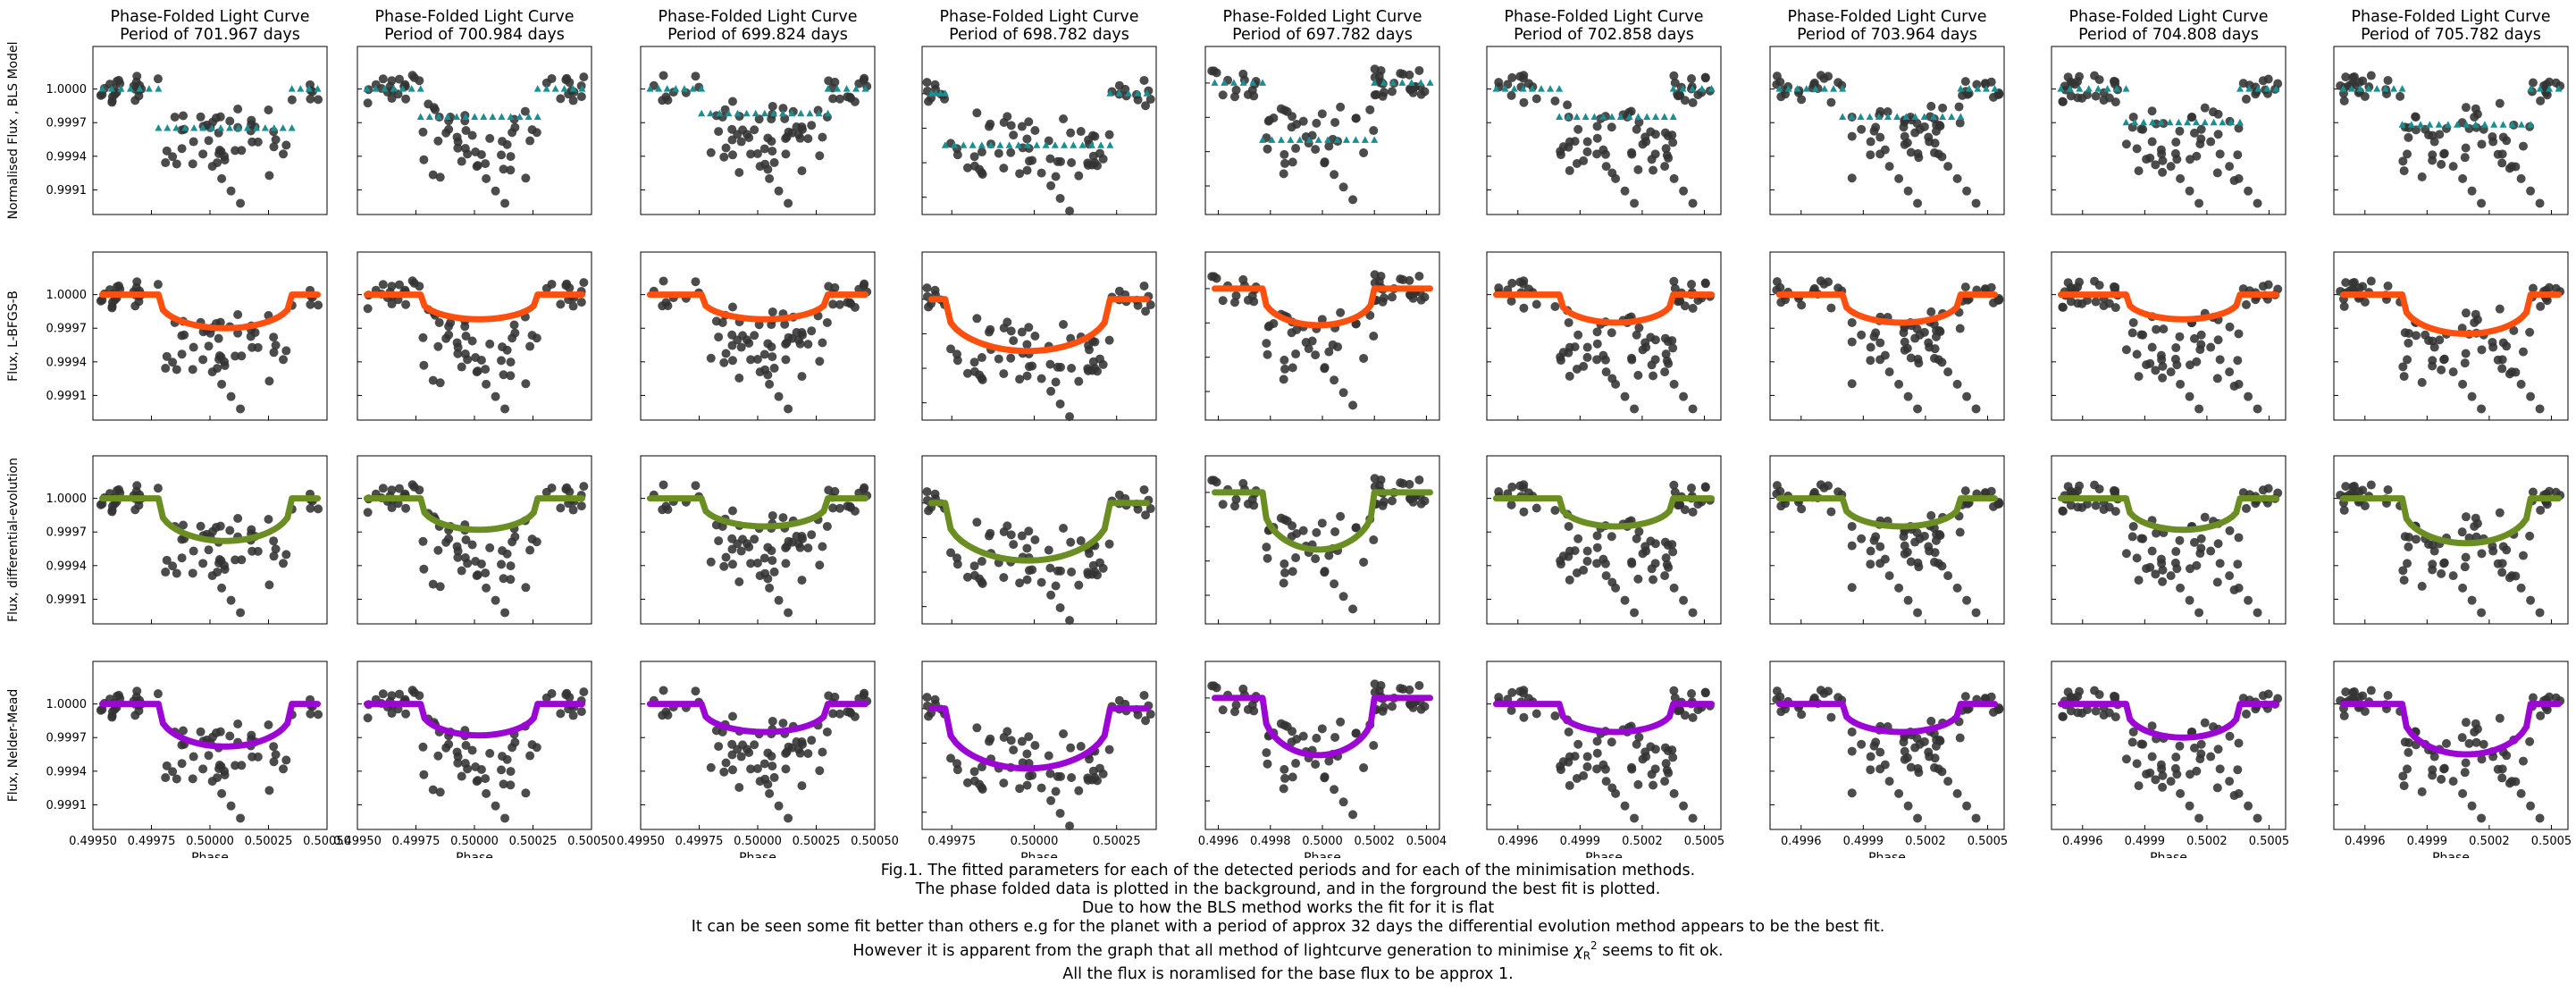 The width and height of the screenshot is (2576, 993). Describe the element at coordinates (1039, 336) in the screenshot. I see `panel-row2-col4` at that location.